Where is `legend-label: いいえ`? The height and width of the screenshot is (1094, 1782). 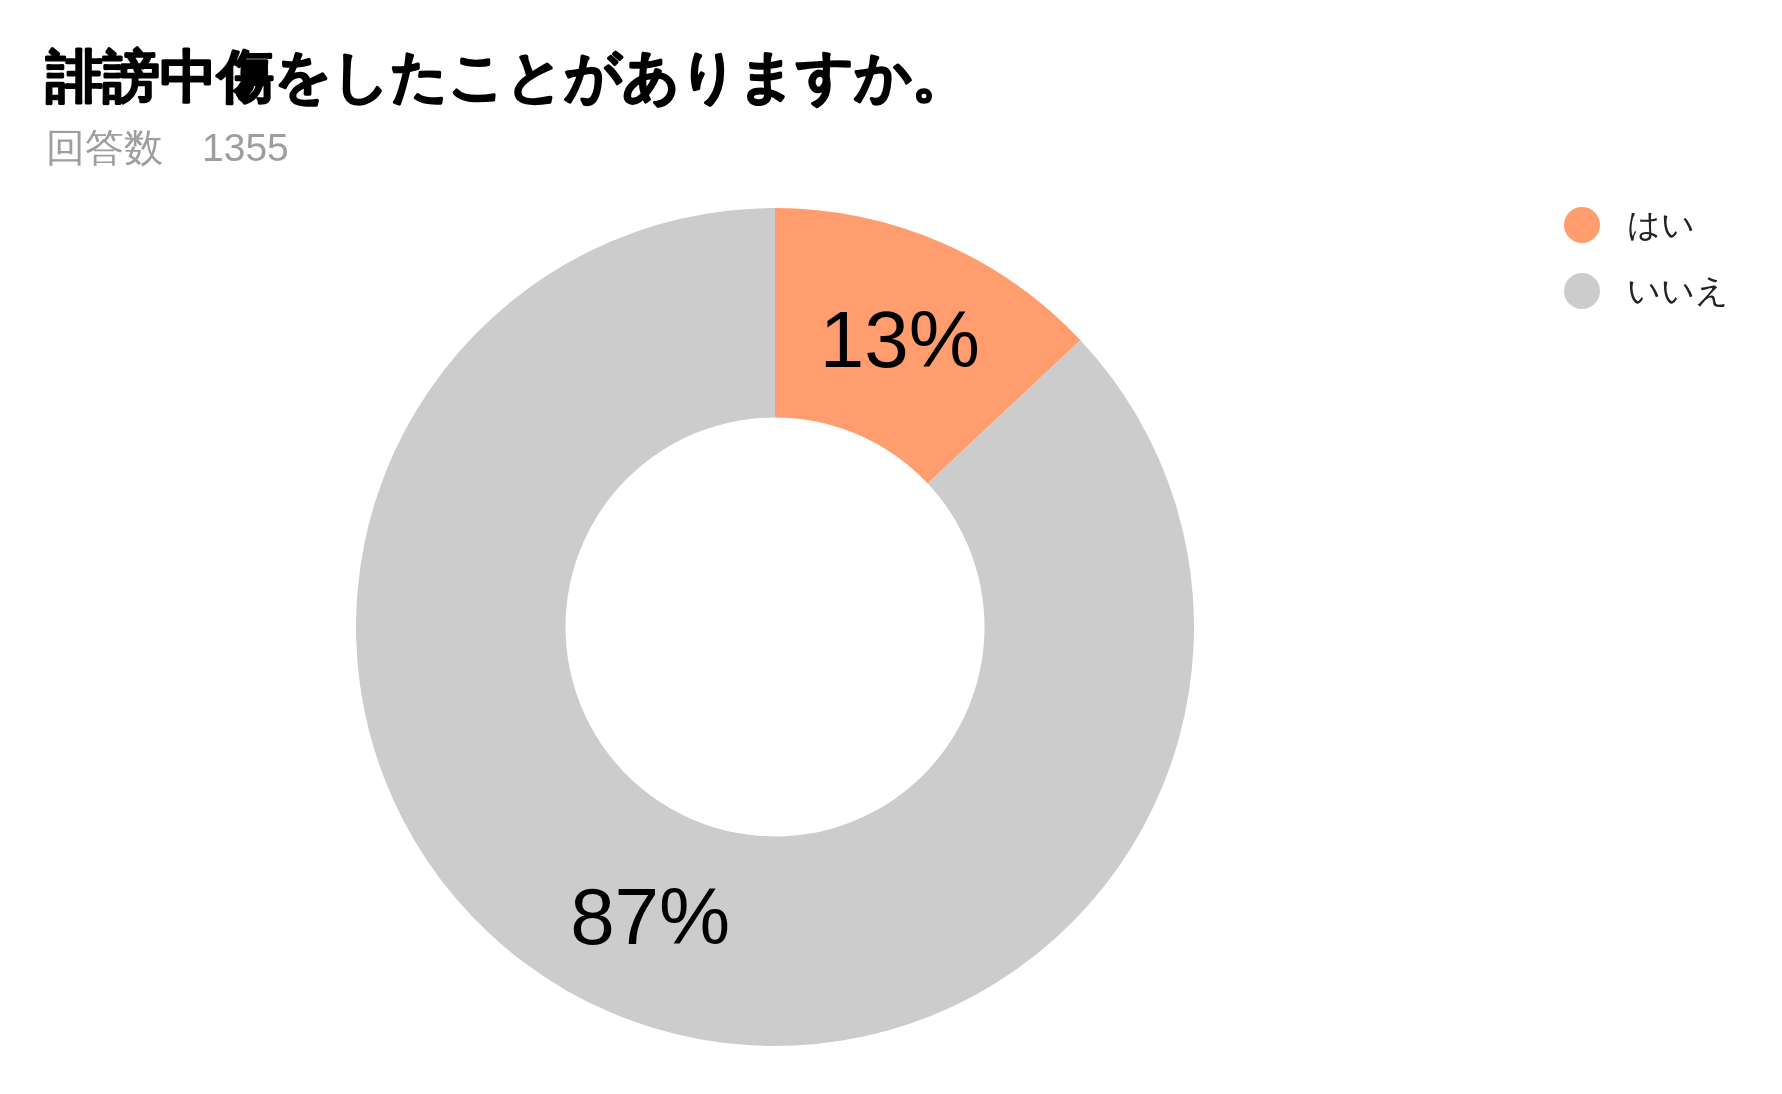 legend-label: いいえ is located at coordinates (1678, 290).